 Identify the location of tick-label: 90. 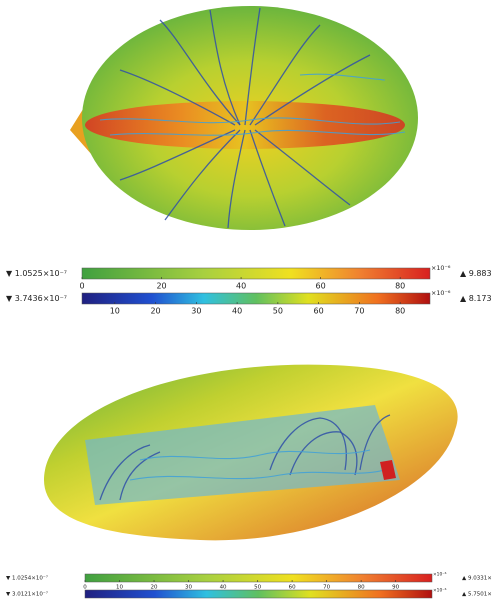
(395, 587).